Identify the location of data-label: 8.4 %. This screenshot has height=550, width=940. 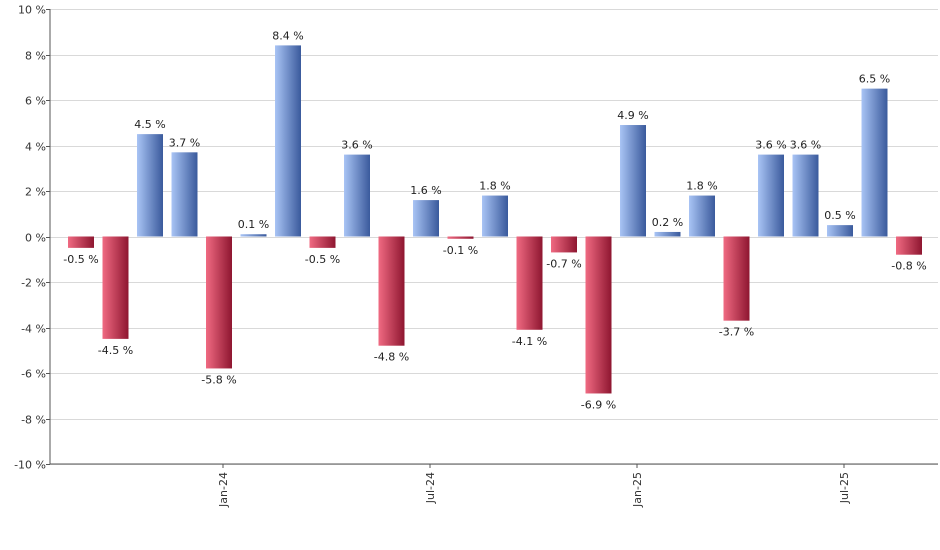
(287, 35).